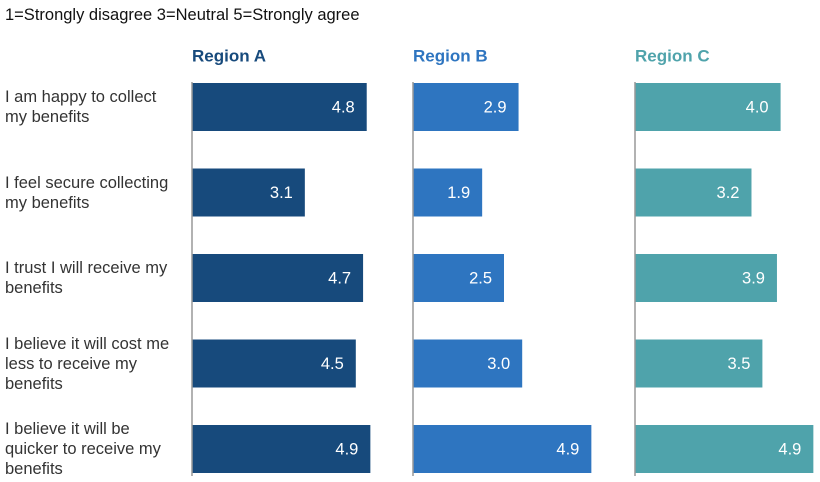 Image resolution: width=820 pixels, height=482 pixels. What do you see at coordinates (672, 55) in the screenshot?
I see `legend-label: Region C` at bounding box center [672, 55].